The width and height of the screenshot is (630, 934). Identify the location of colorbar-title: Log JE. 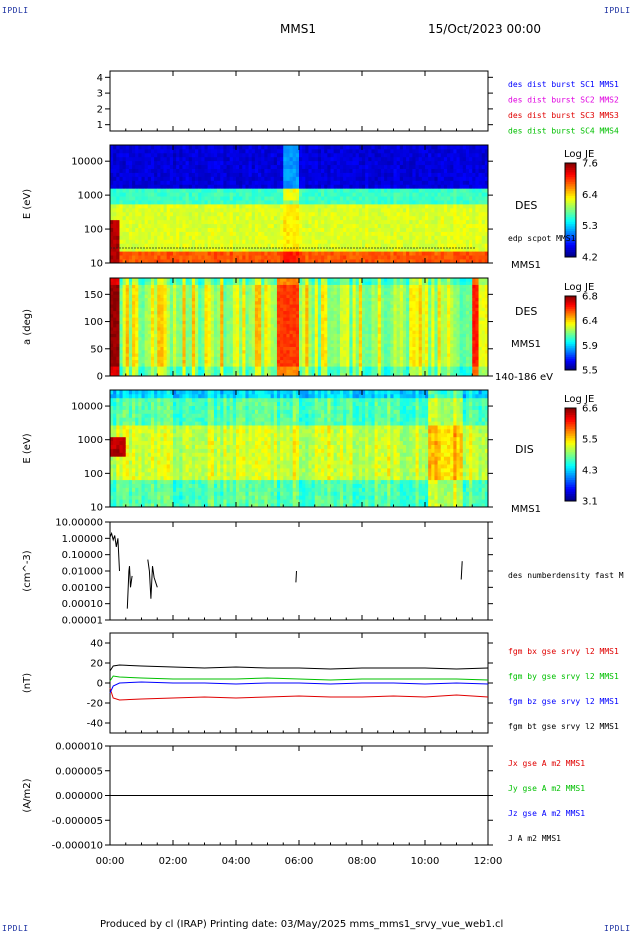
(579, 154).